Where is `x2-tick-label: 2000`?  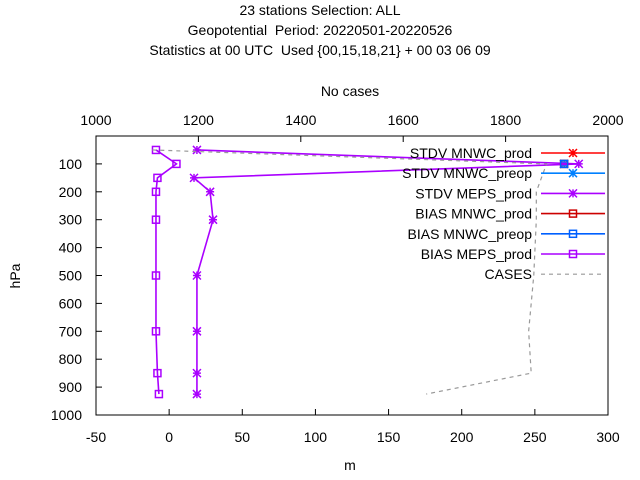
x2-tick-label: 2000 is located at coordinates (607, 120).